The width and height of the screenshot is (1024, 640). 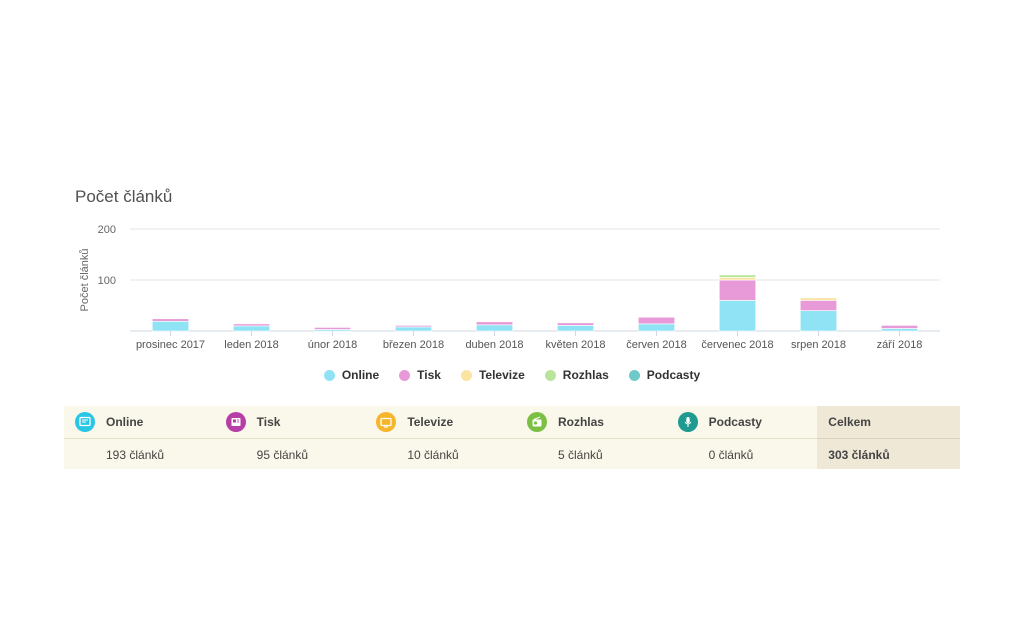 I want to click on legend-item-tisk: Tisk, so click(x=420, y=375).